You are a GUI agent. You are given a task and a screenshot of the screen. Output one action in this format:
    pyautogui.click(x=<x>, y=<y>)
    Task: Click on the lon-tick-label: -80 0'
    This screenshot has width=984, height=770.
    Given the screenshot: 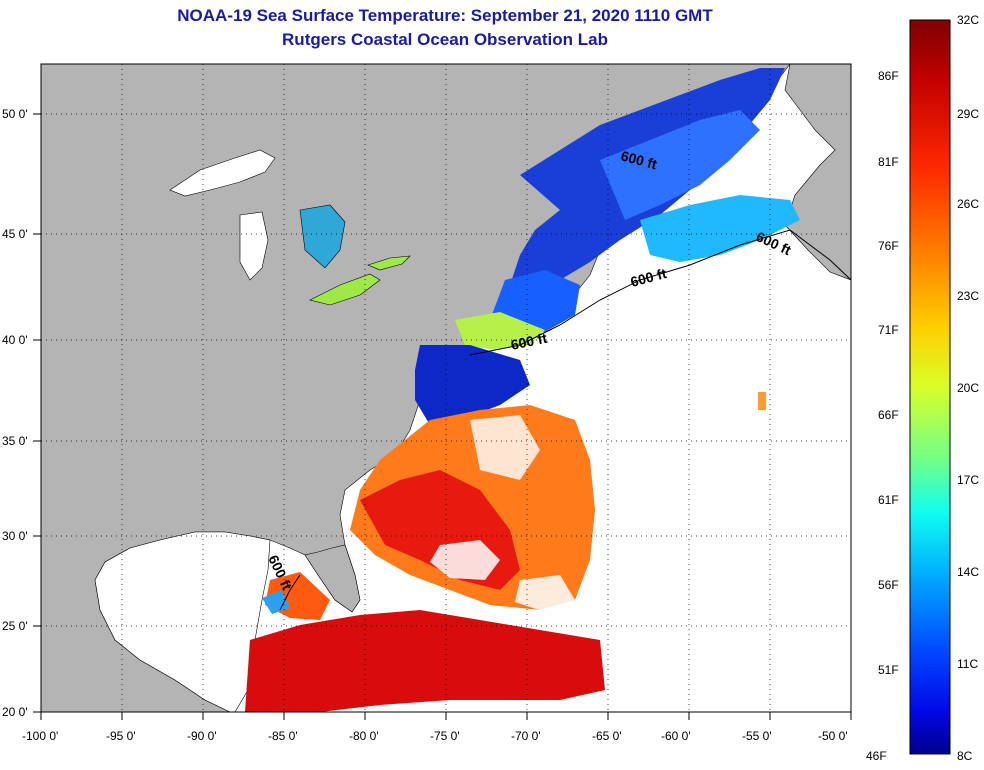 What is the action you would take?
    pyautogui.click(x=364, y=736)
    